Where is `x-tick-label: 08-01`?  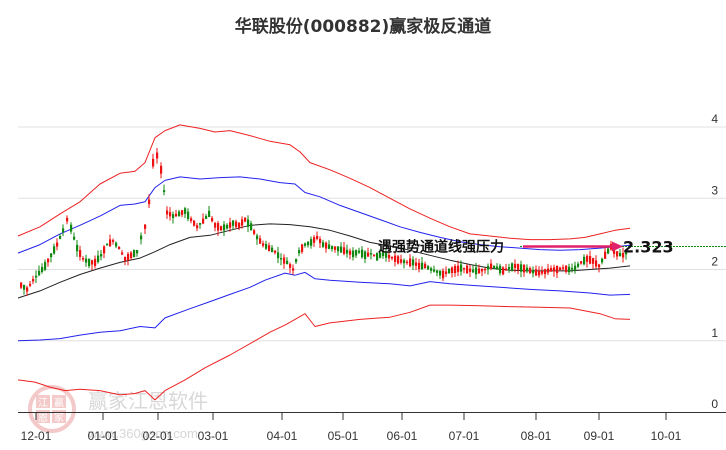
x-tick-label: 08-01 is located at coordinates (536, 436).